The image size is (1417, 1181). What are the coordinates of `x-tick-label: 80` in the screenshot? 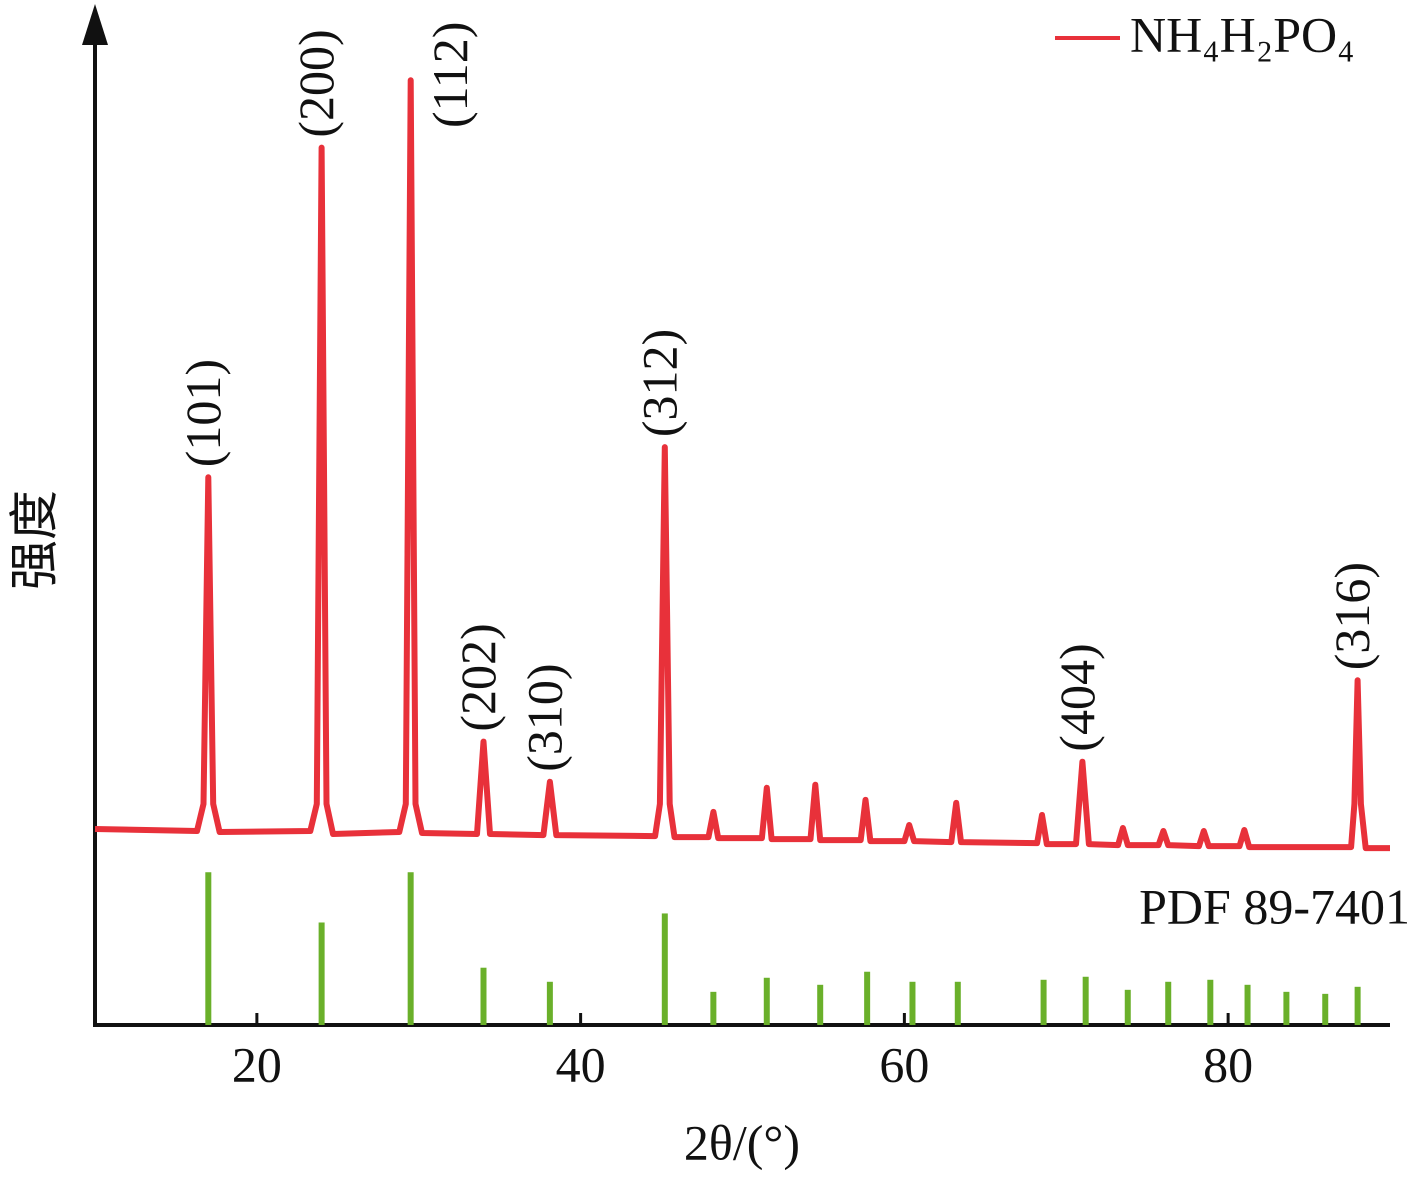 It's located at (1228, 1064).